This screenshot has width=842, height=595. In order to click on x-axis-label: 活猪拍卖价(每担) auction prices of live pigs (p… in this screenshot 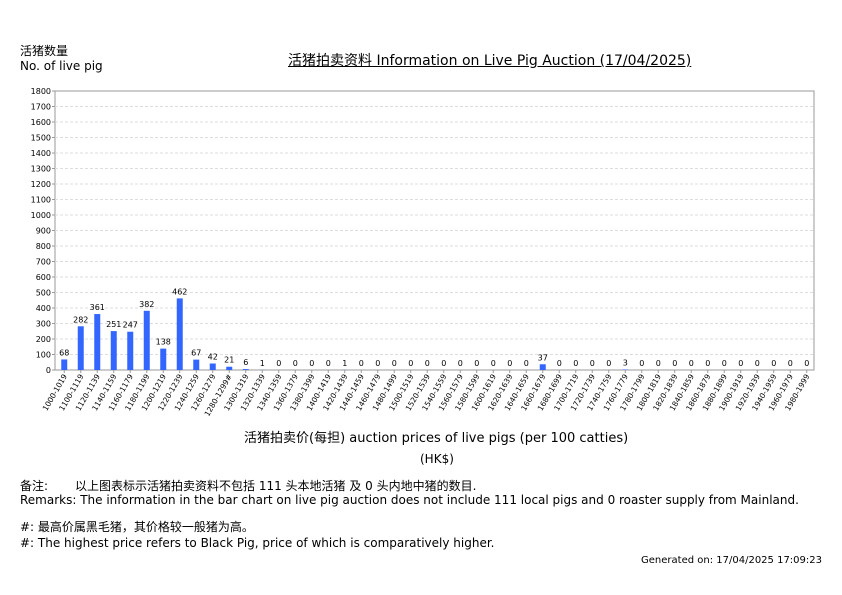, I will do `click(436, 438)`.